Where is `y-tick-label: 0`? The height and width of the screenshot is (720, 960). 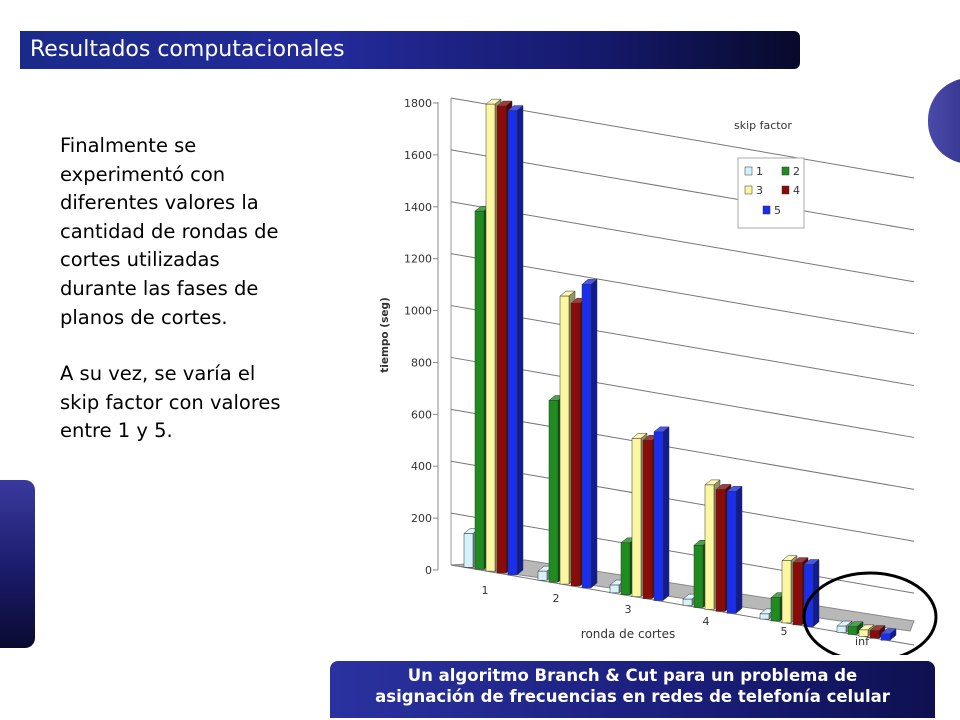
y-tick-label: 0 is located at coordinates (428, 570).